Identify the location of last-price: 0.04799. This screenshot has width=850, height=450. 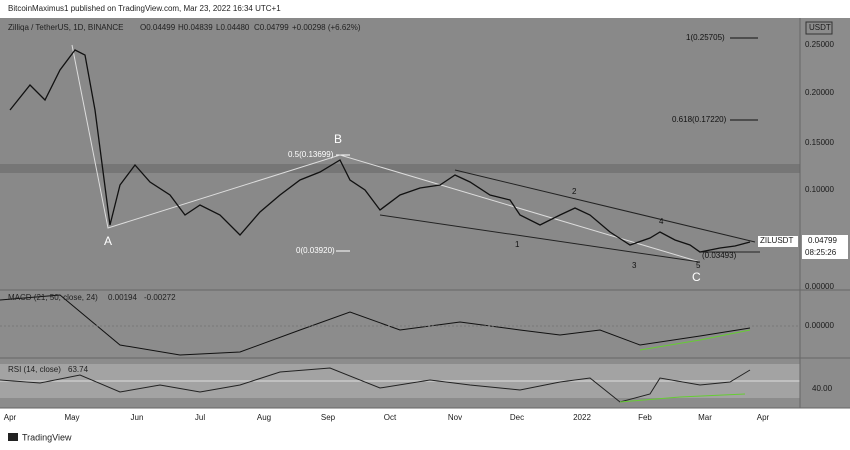
(822, 240).